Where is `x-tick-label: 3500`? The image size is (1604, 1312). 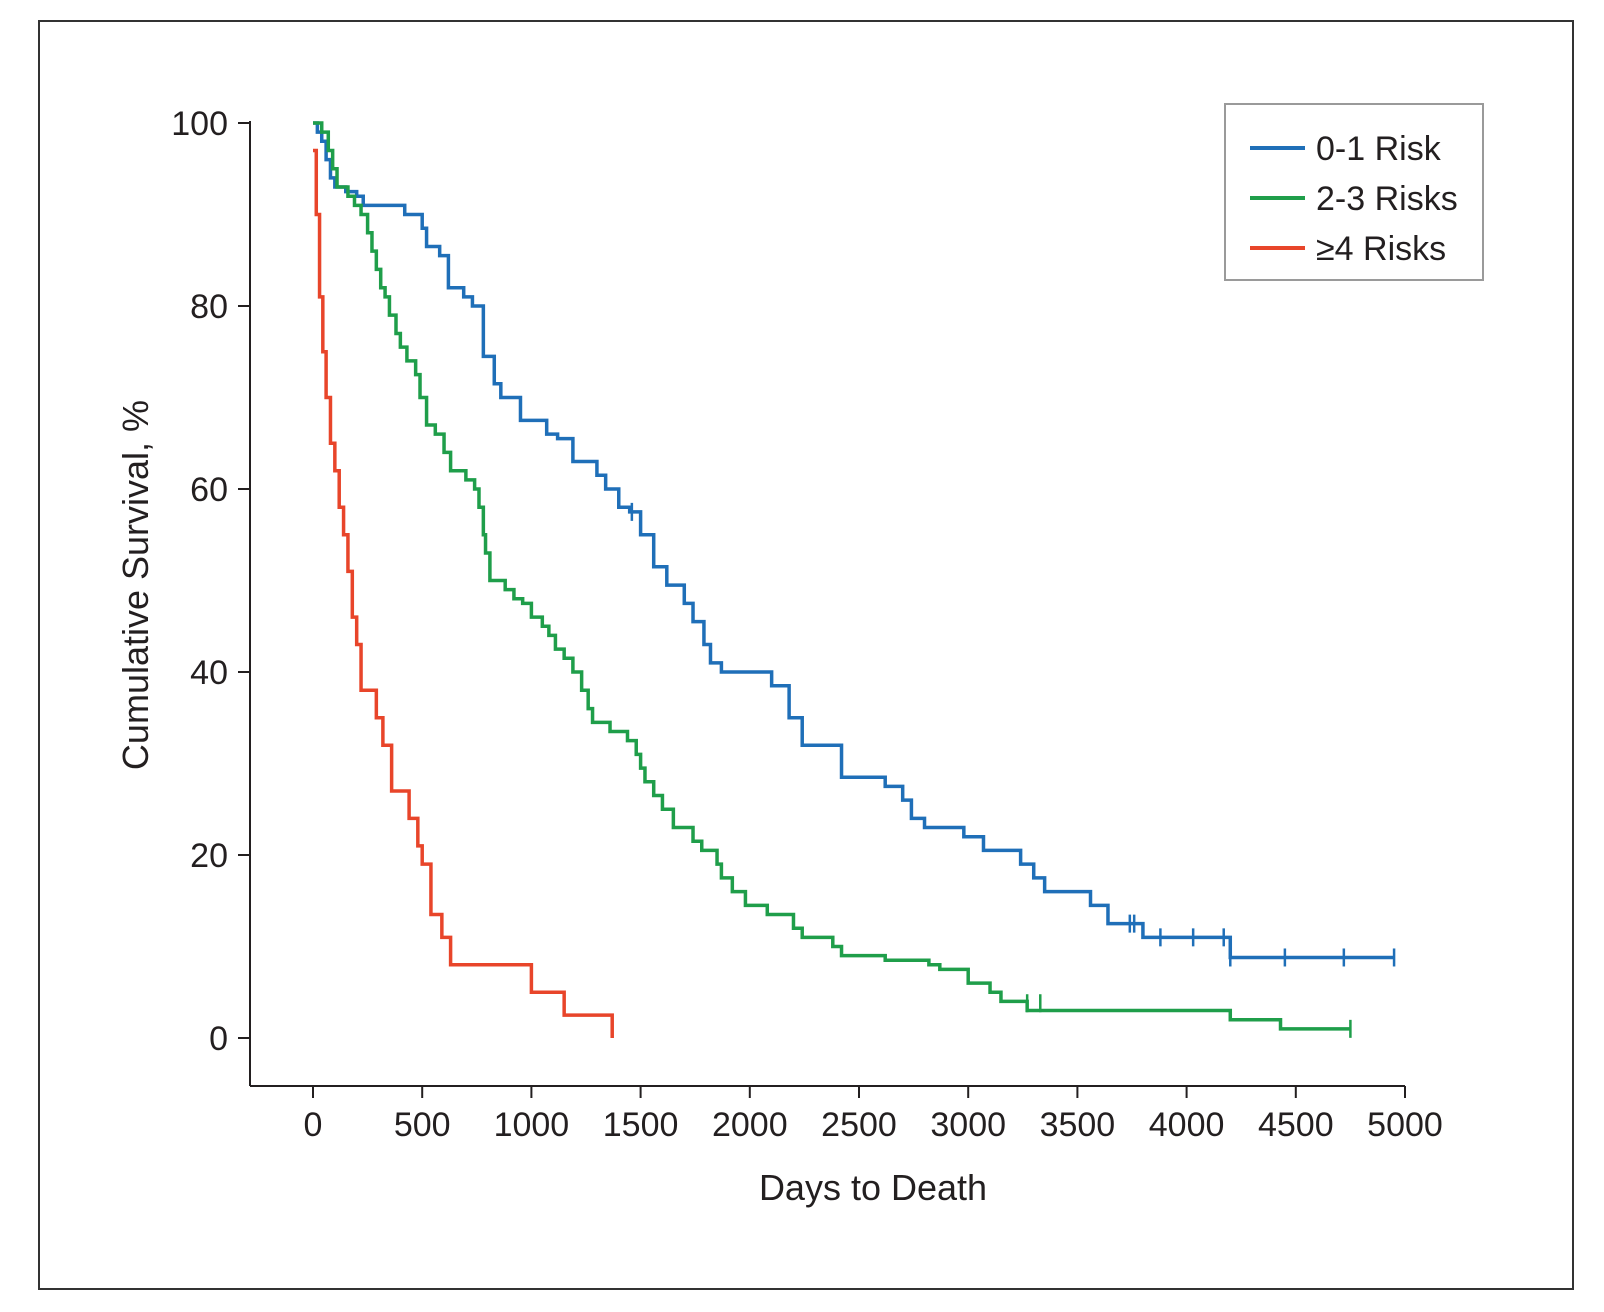 x-tick-label: 3500 is located at coordinates (1078, 1125).